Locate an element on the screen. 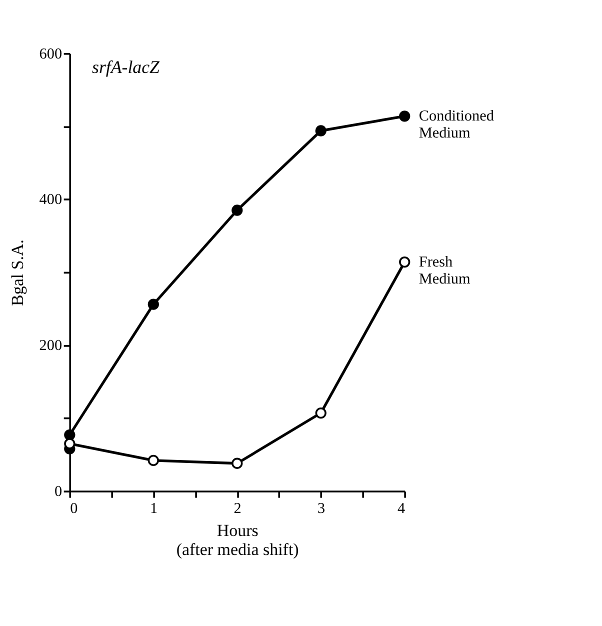 The height and width of the screenshot is (626, 602). series-label: Conditioned Medium is located at coordinates (456, 125).